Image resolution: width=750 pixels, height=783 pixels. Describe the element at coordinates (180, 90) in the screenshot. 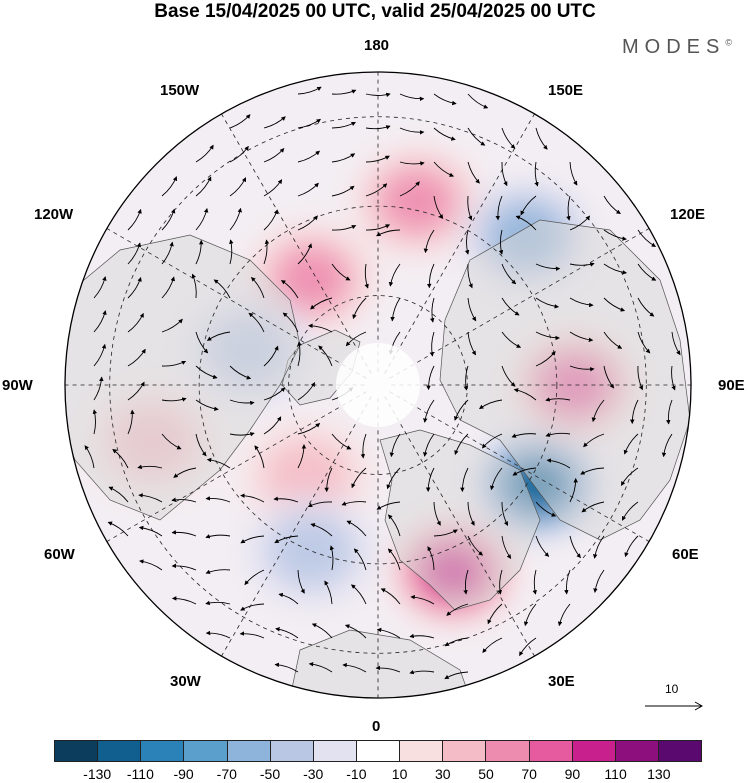

I see `lon-label-150w: 150W` at that location.